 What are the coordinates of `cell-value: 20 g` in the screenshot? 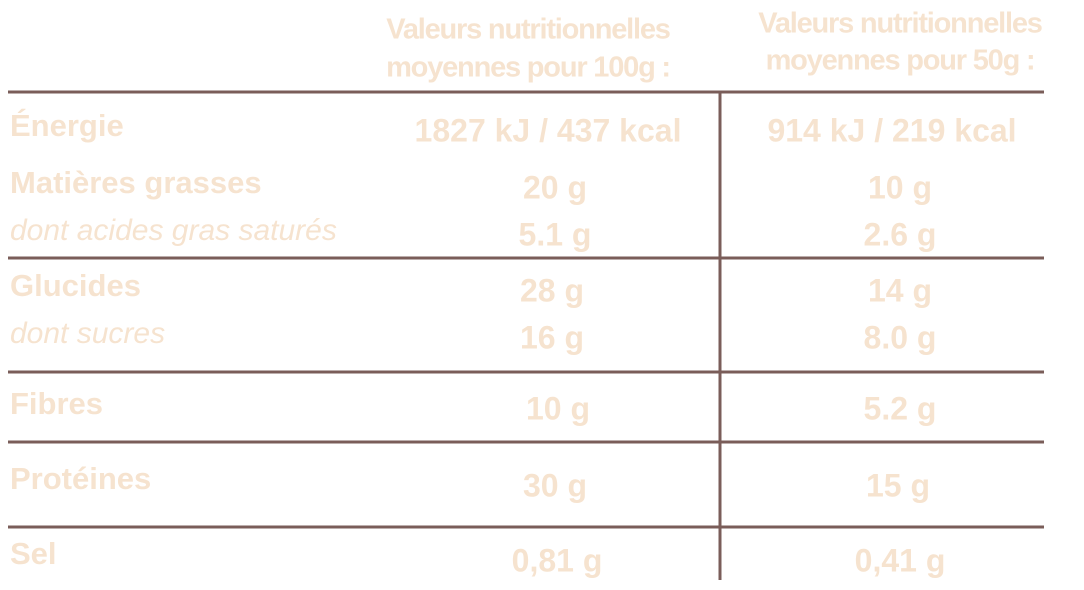 It's located at (555, 187).